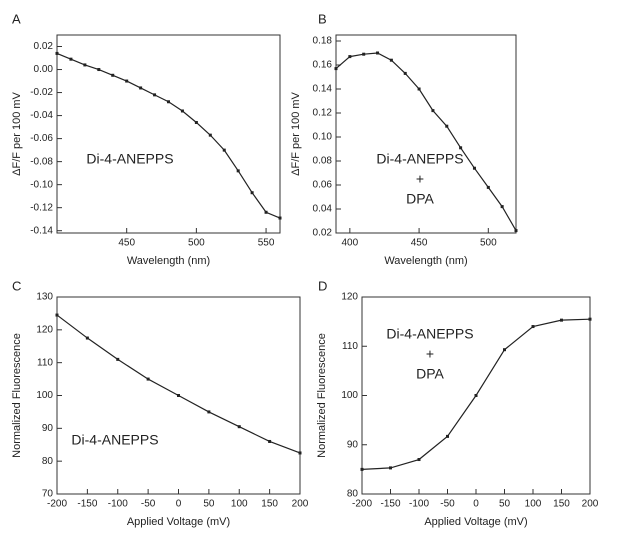  Describe the element at coordinates (41, 115) in the screenshot. I see `y-tick-label: -0.04` at that location.